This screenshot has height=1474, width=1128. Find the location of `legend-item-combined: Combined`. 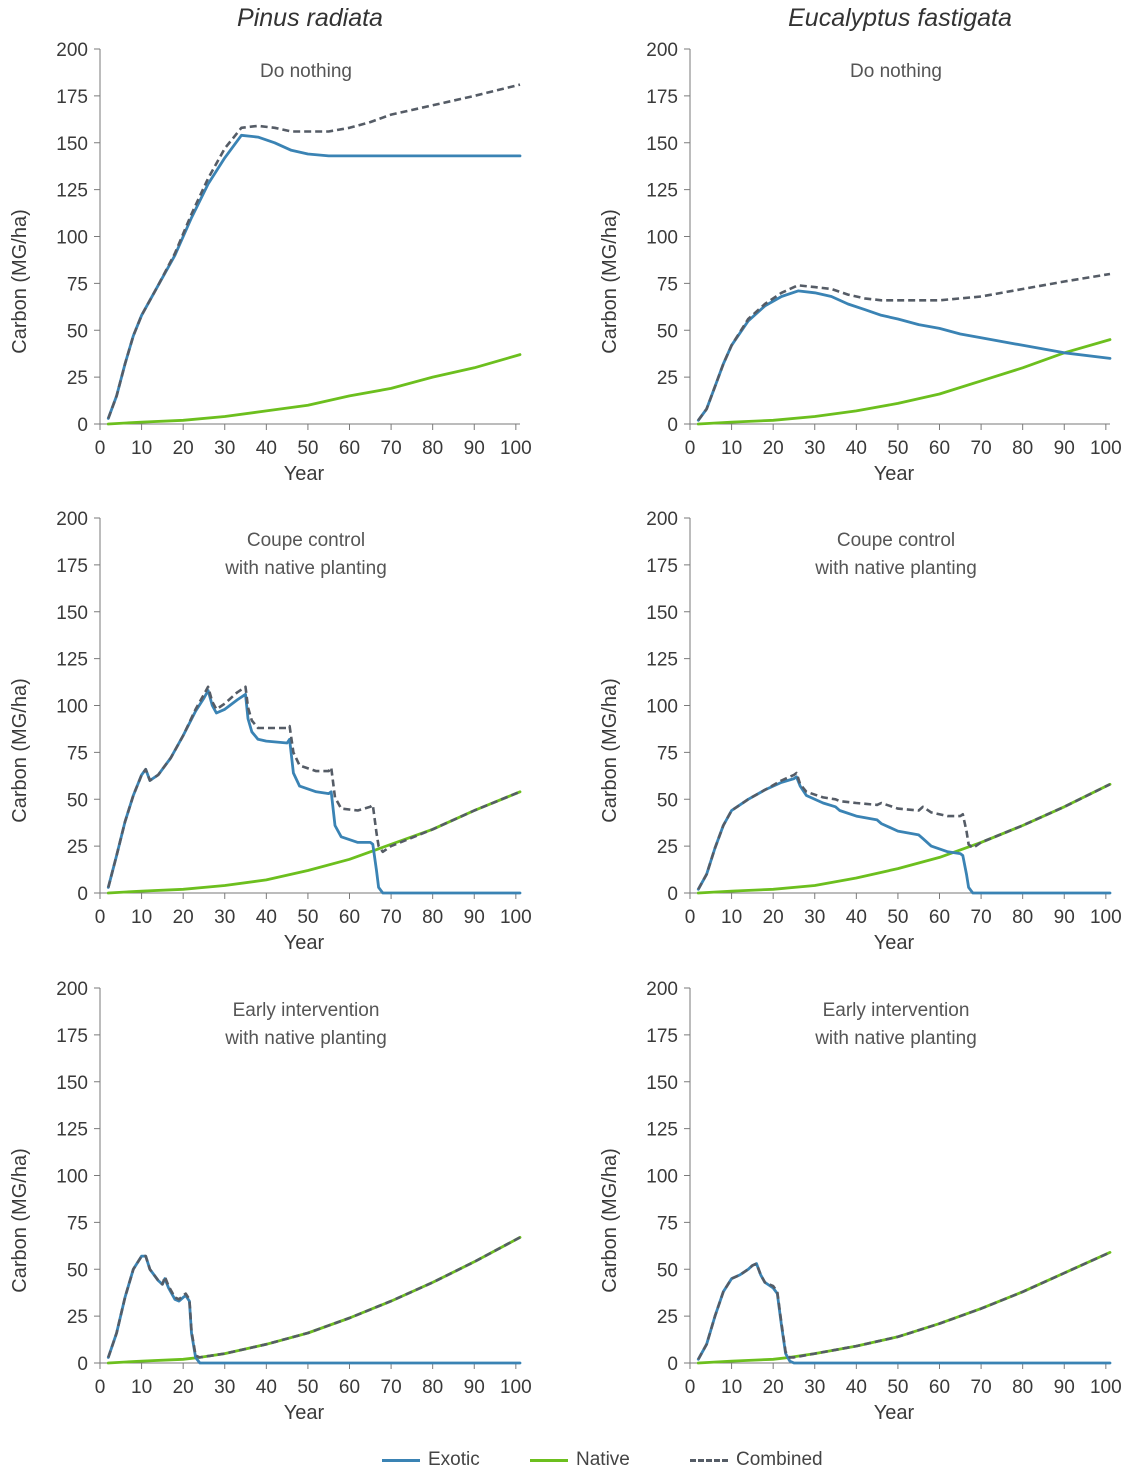

legend-item-combined: Combined is located at coordinates (756, 1460).